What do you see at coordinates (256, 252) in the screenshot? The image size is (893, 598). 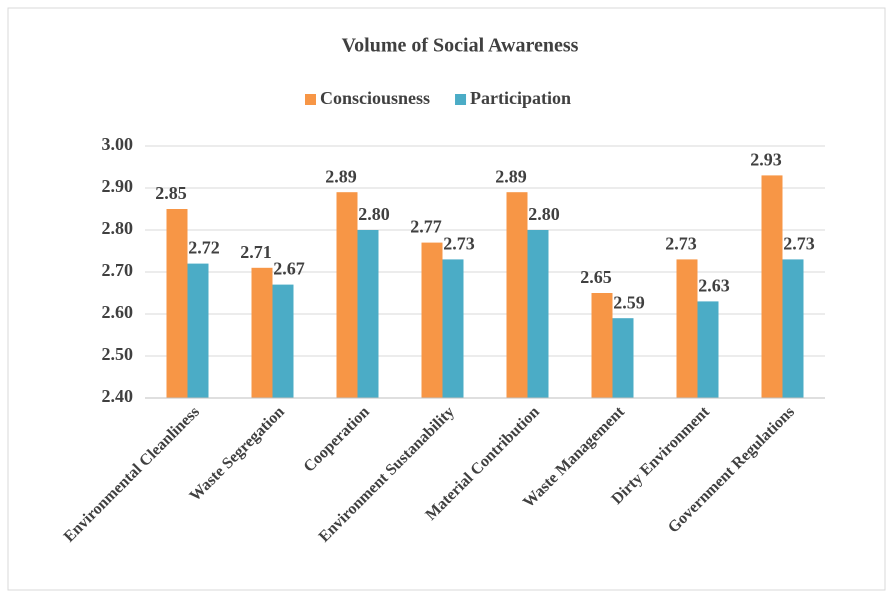 I see `data-label: 2.71` at bounding box center [256, 252].